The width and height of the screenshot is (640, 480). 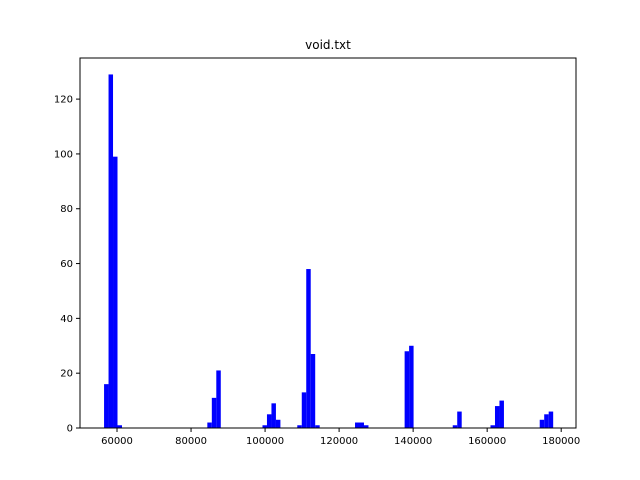 I want to click on x-axis-ticks: 60000 80000 100000 120000 140000 160000 180000, so click(x=340, y=437).